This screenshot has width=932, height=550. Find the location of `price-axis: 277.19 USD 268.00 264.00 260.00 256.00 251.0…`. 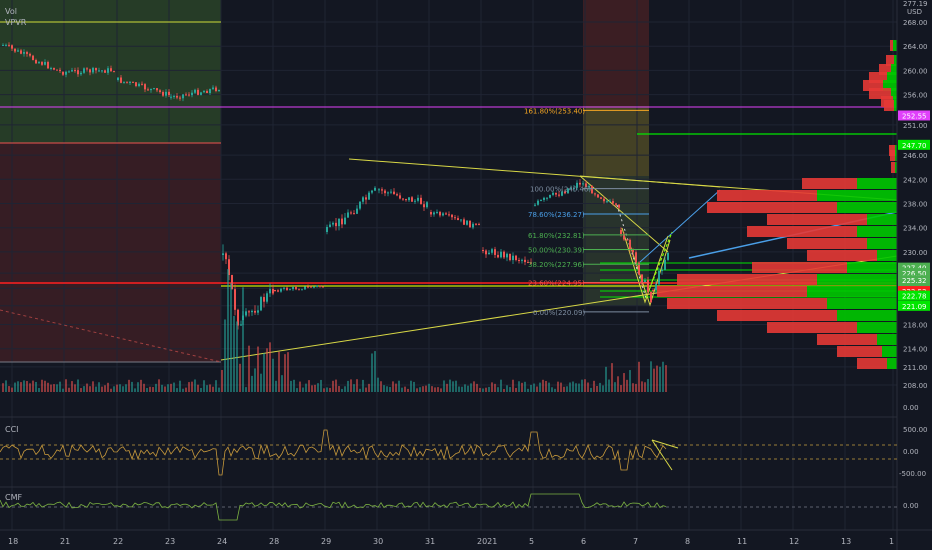

price-axis: 277.19 USD 268.00 264.00 260.00 256.00 251.0… is located at coordinates (915, 195).